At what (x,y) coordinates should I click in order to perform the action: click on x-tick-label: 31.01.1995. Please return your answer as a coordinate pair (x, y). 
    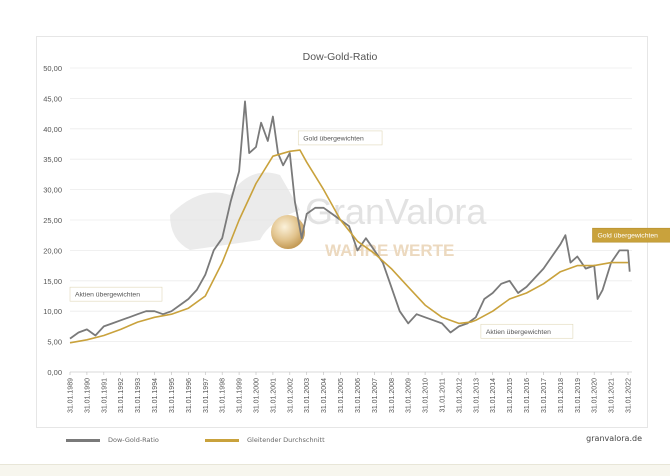
    Looking at the image, I should click on (172, 395).